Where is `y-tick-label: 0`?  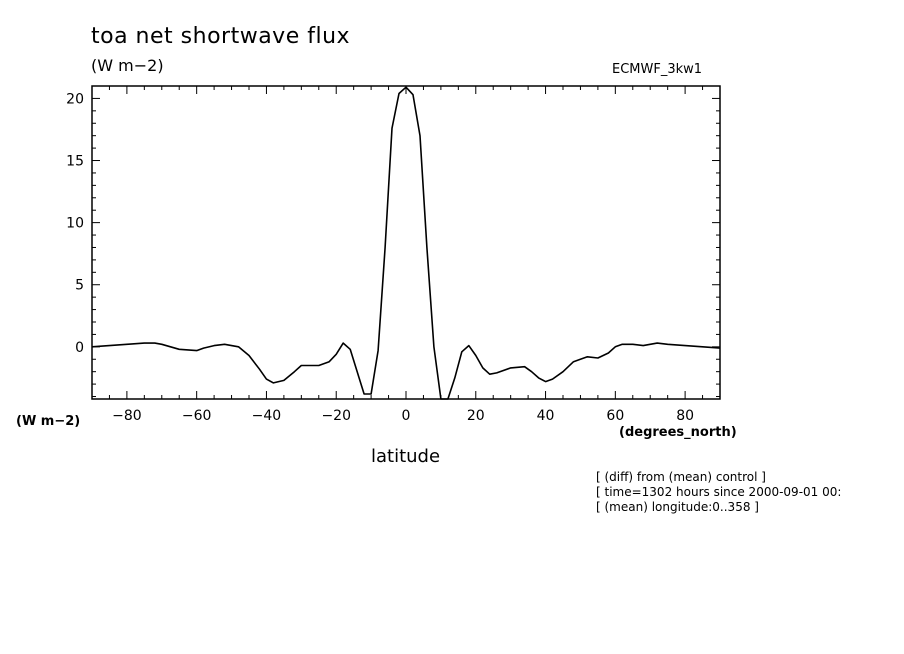 y-tick-label: 0 is located at coordinates (79, 348).